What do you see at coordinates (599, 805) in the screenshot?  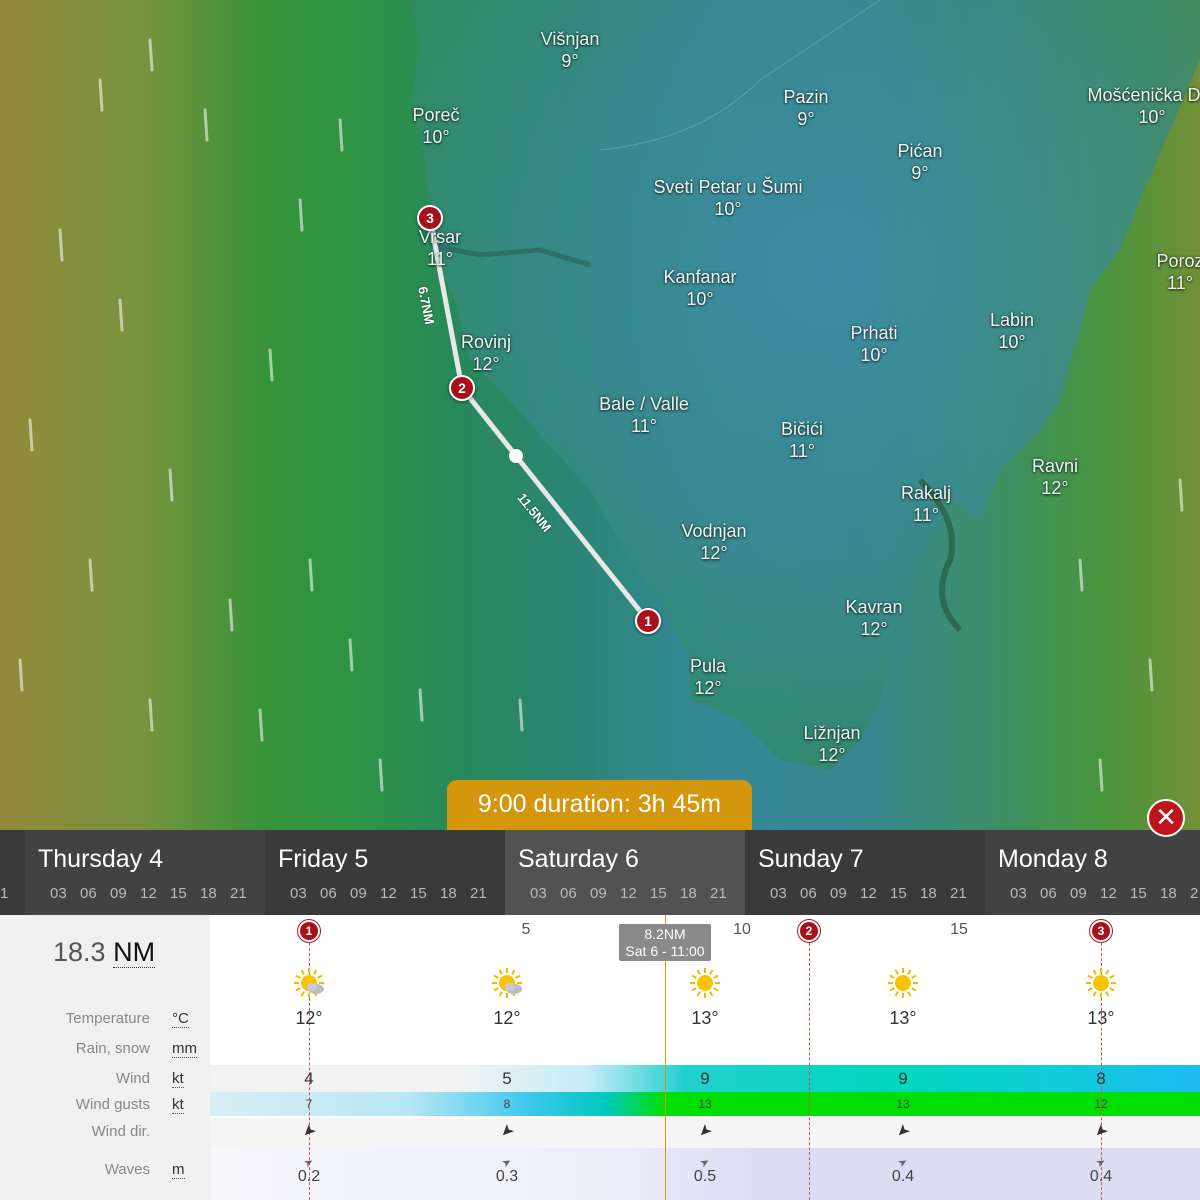 I see `route-duration-badge: 9:00 duration: 3h 45m` at bounding box center [599, 805].